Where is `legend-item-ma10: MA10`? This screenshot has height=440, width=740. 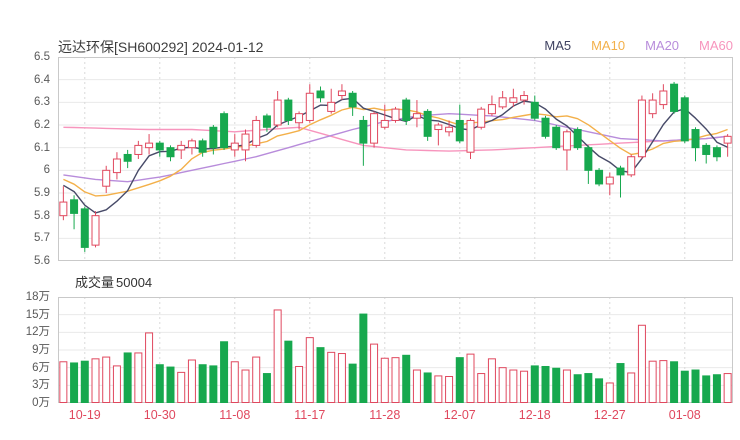
legend-item-ma10: MA10 is located at coordinates (608, 45).